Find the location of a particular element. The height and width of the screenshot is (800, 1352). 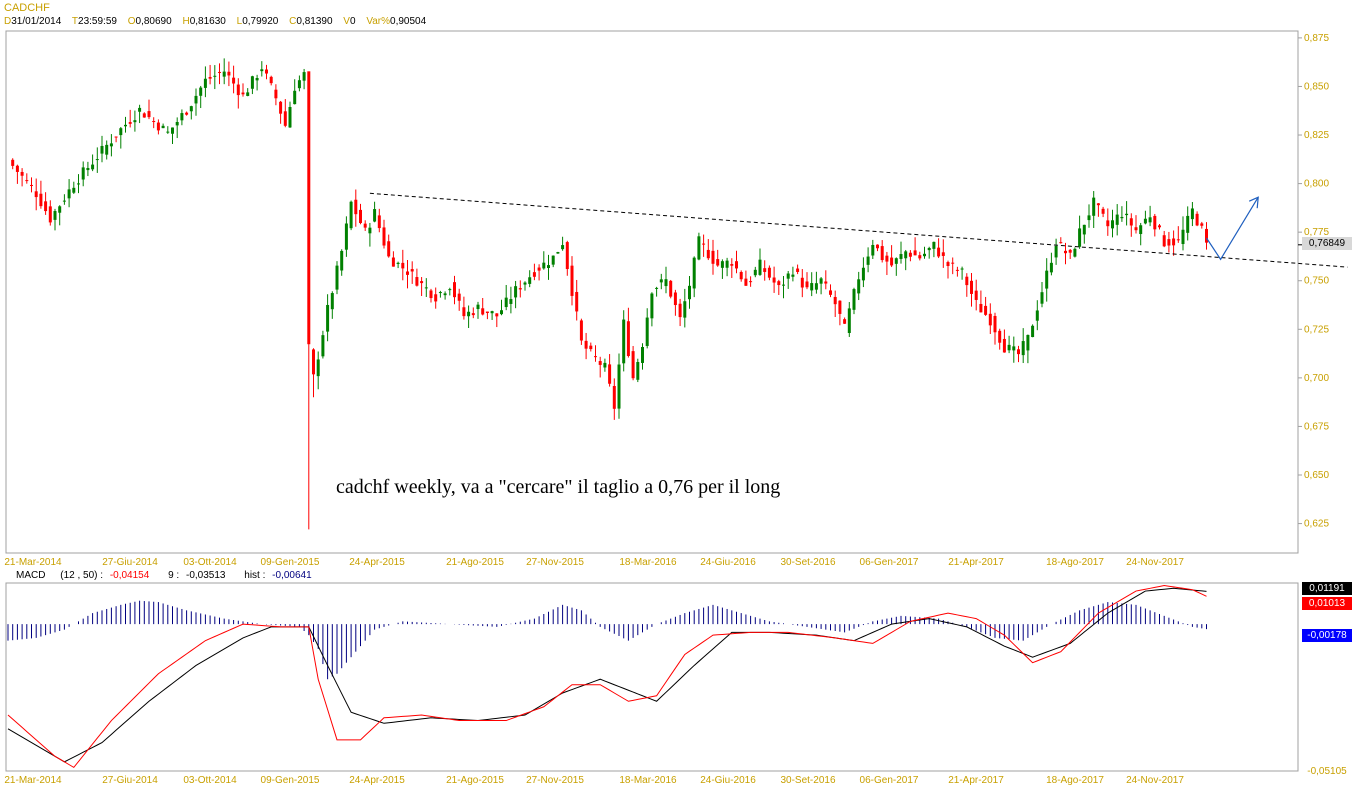

date-value: 31/01/2014 is located at coordinates (36, 21).